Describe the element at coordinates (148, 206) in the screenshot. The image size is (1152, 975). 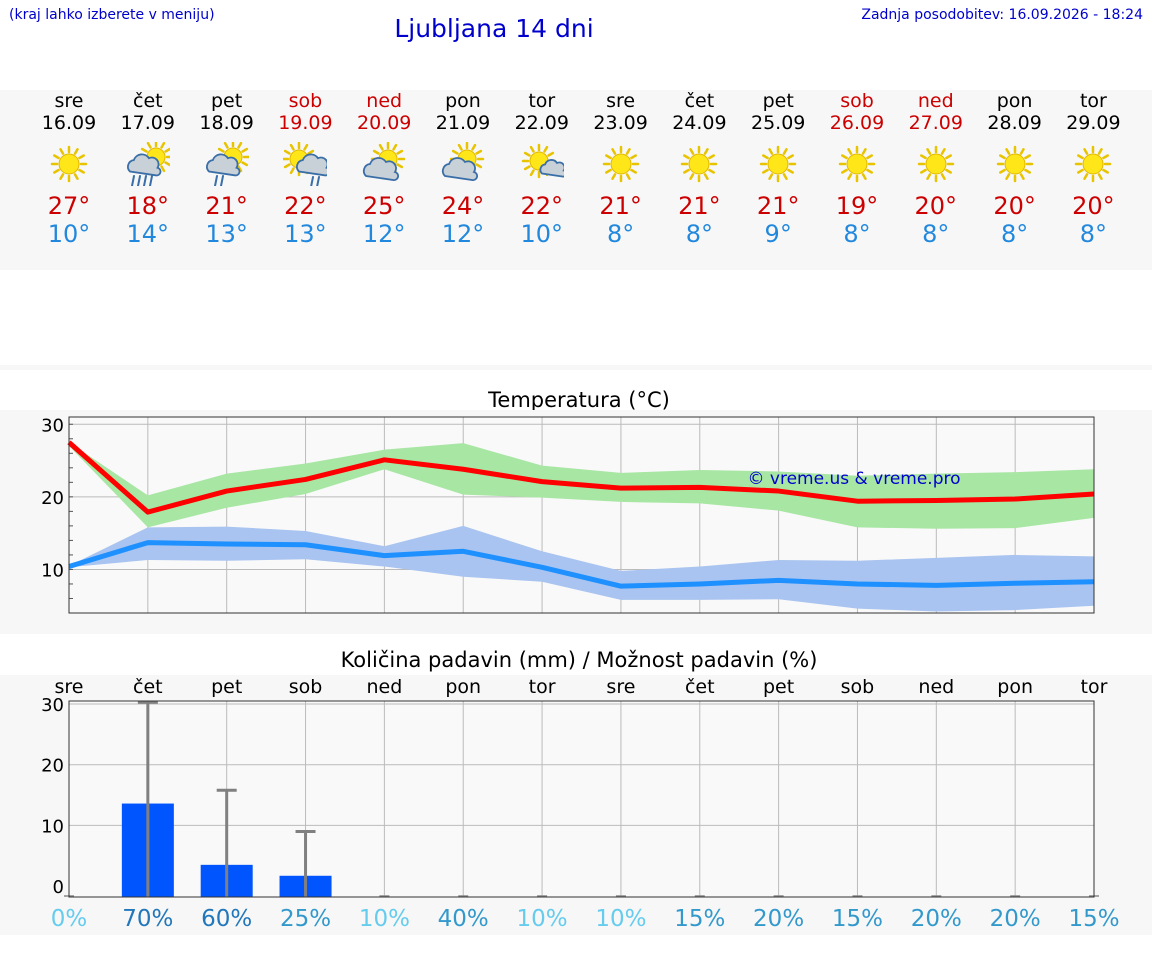
I see `max-temperature: 18°` at that location.